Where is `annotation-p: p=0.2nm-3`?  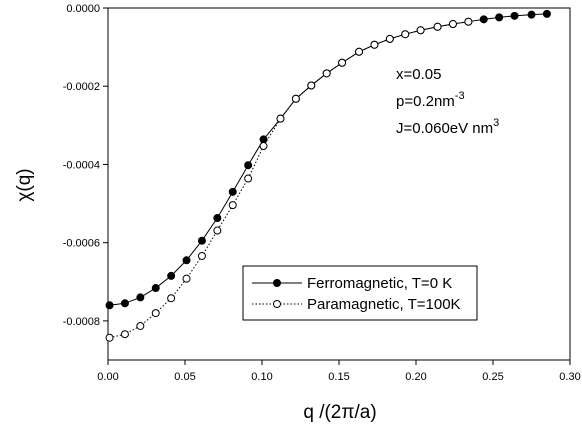
annotation-p: p=0.2nm-3 is located at coordinates (430, 100).